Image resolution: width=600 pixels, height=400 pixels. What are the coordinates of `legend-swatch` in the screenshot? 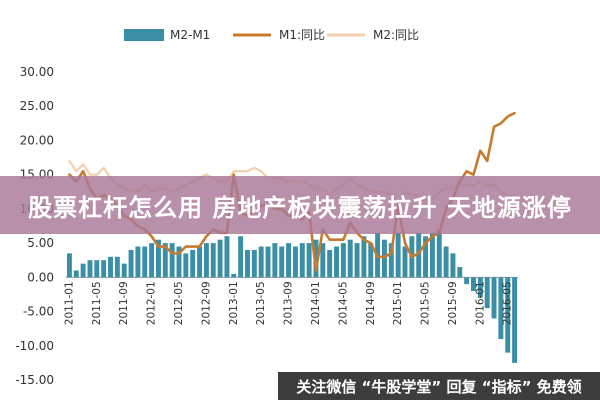 It's located at (144, 35).